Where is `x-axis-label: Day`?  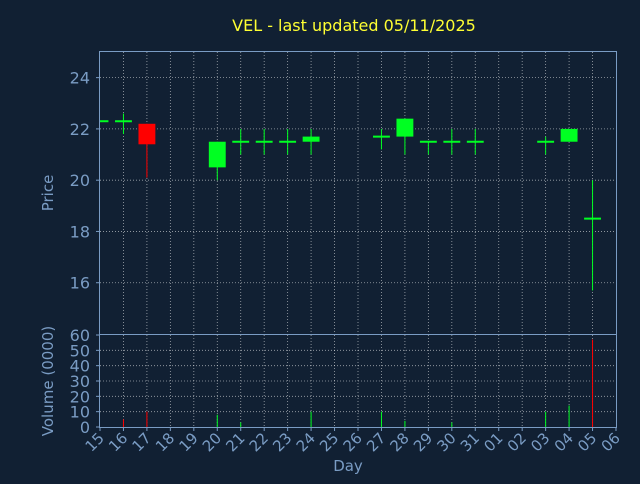 x-axis-label: Day is located at coordinates (348, 466).